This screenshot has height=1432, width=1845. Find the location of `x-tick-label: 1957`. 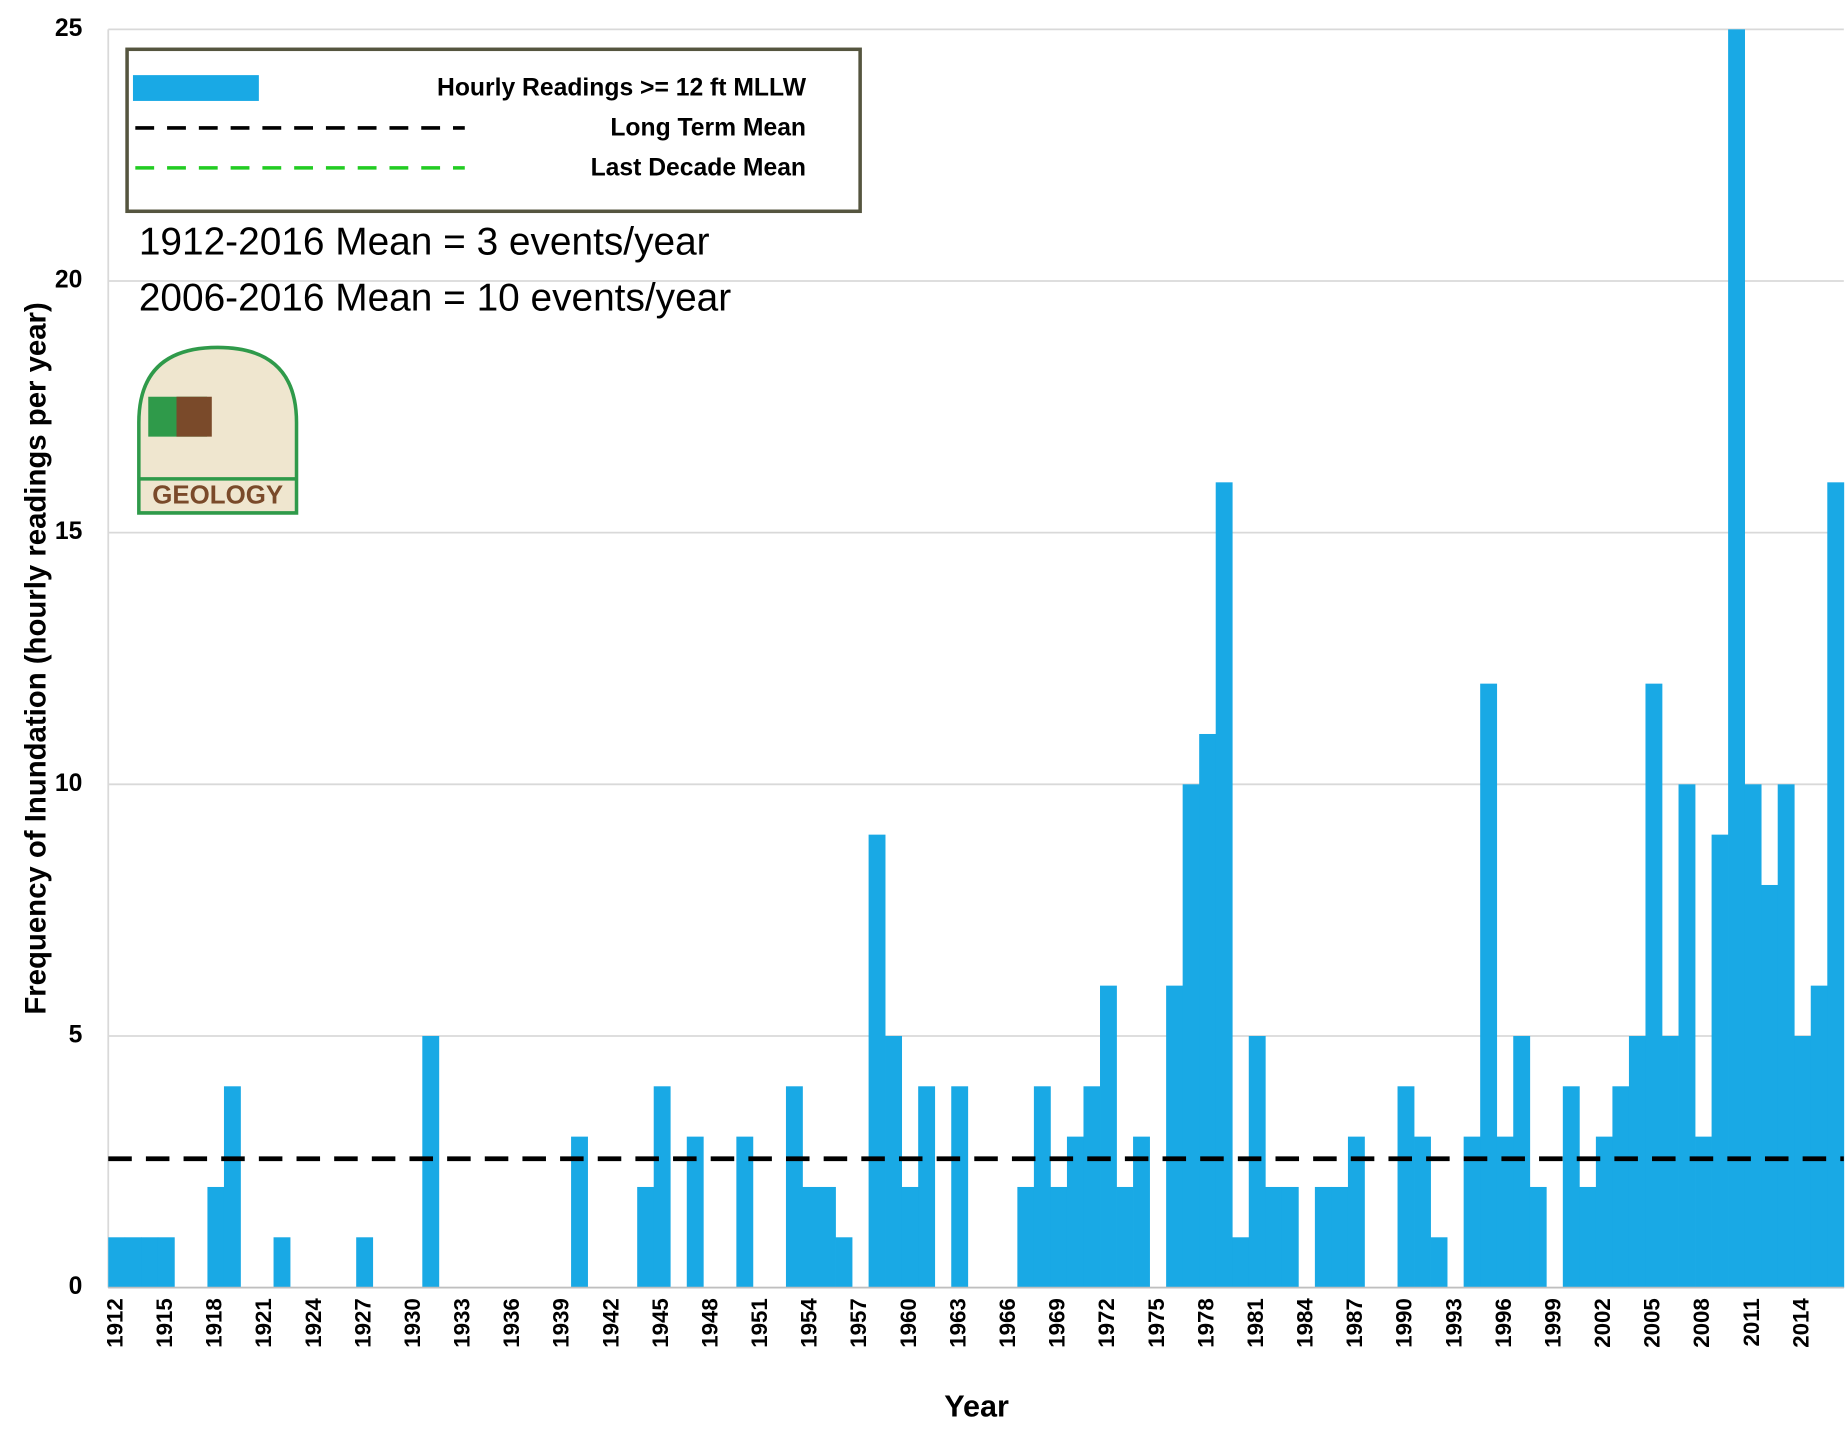

x-tick-label: 1957 is located at coordinates (858, 1323).